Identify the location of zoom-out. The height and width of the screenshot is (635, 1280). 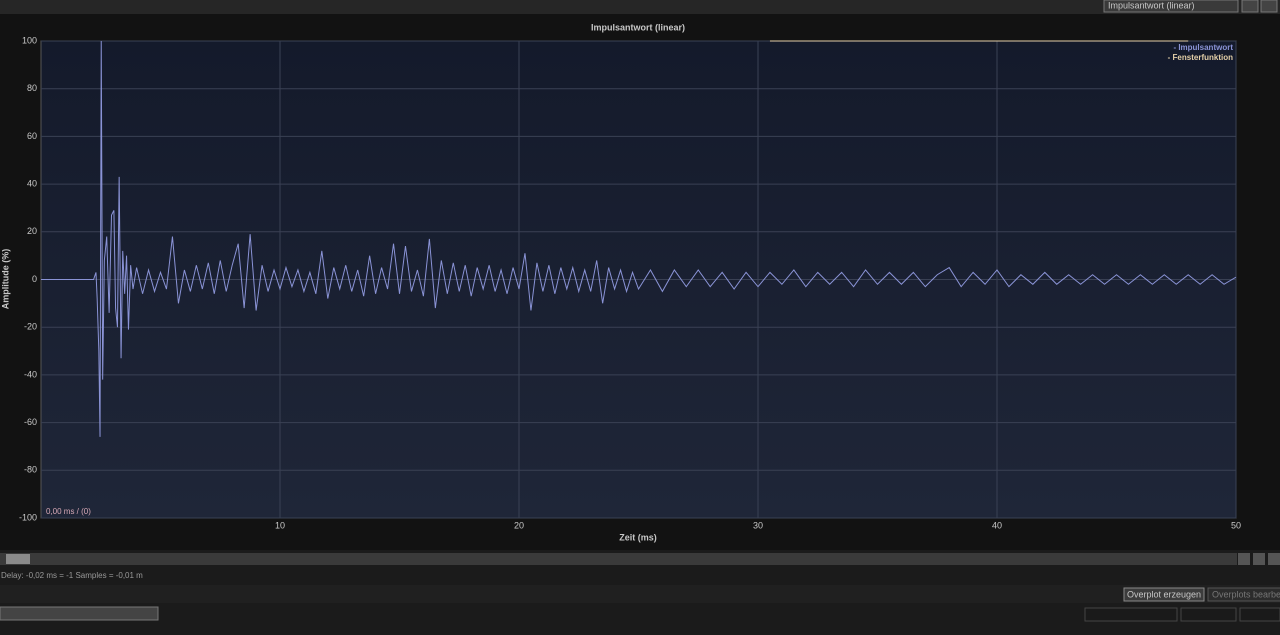
(1259, 559).